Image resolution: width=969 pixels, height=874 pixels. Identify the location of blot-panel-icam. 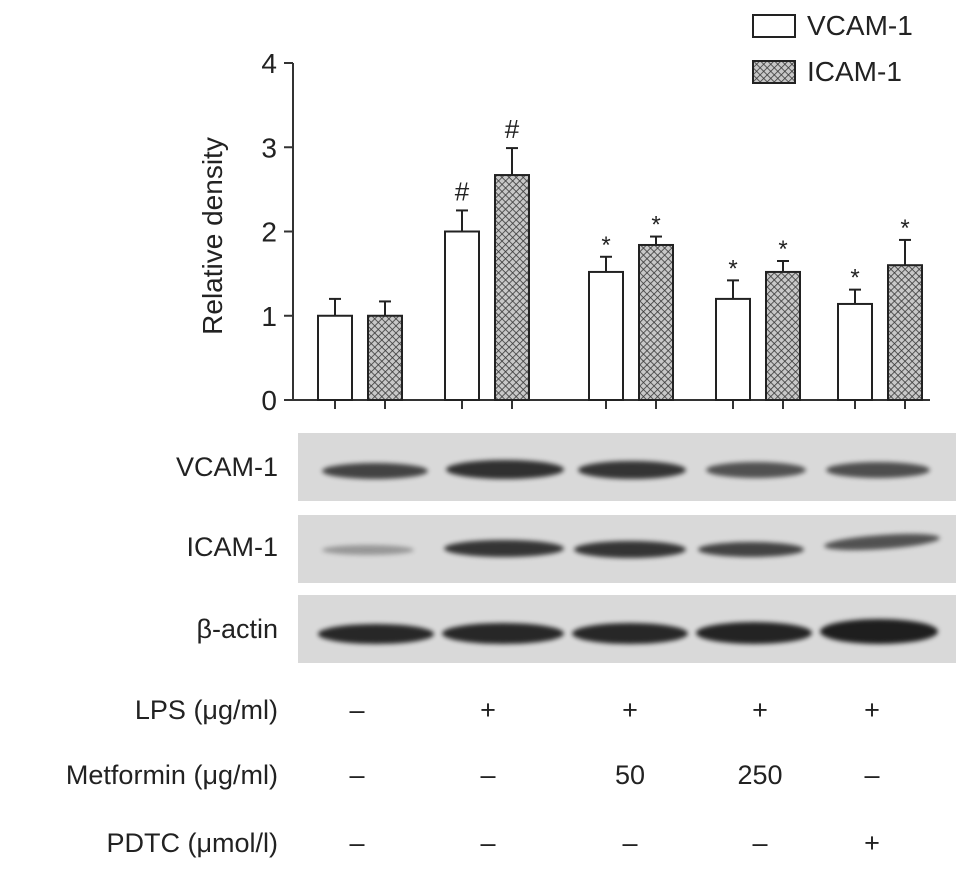
(627, 549).